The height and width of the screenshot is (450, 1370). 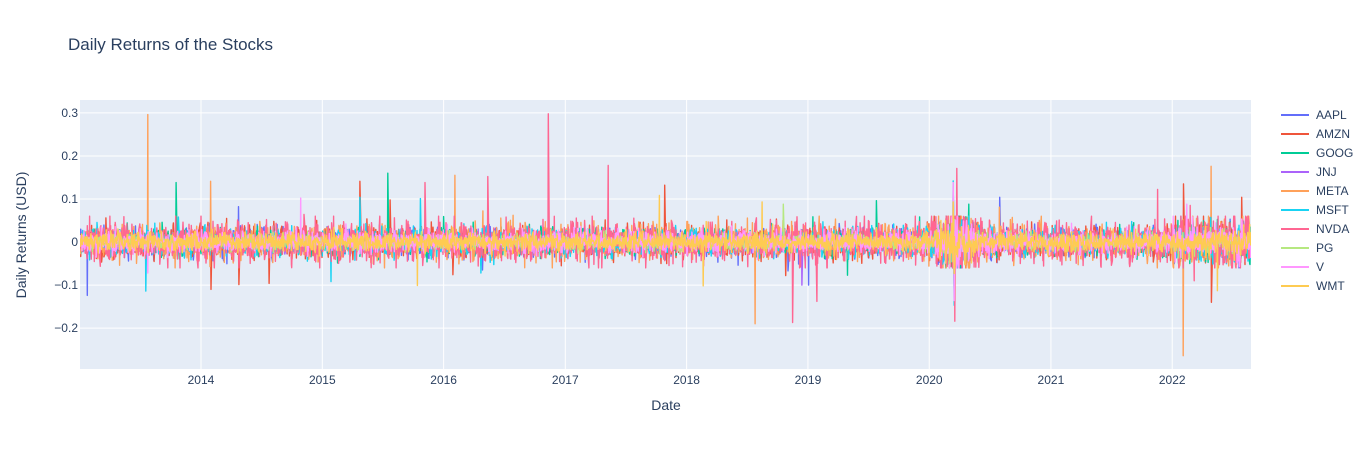 What do you see at coordinates (808, 380) in the screenshot?
I see `x-tick-label: 2019` at bounding box center [808, 380].